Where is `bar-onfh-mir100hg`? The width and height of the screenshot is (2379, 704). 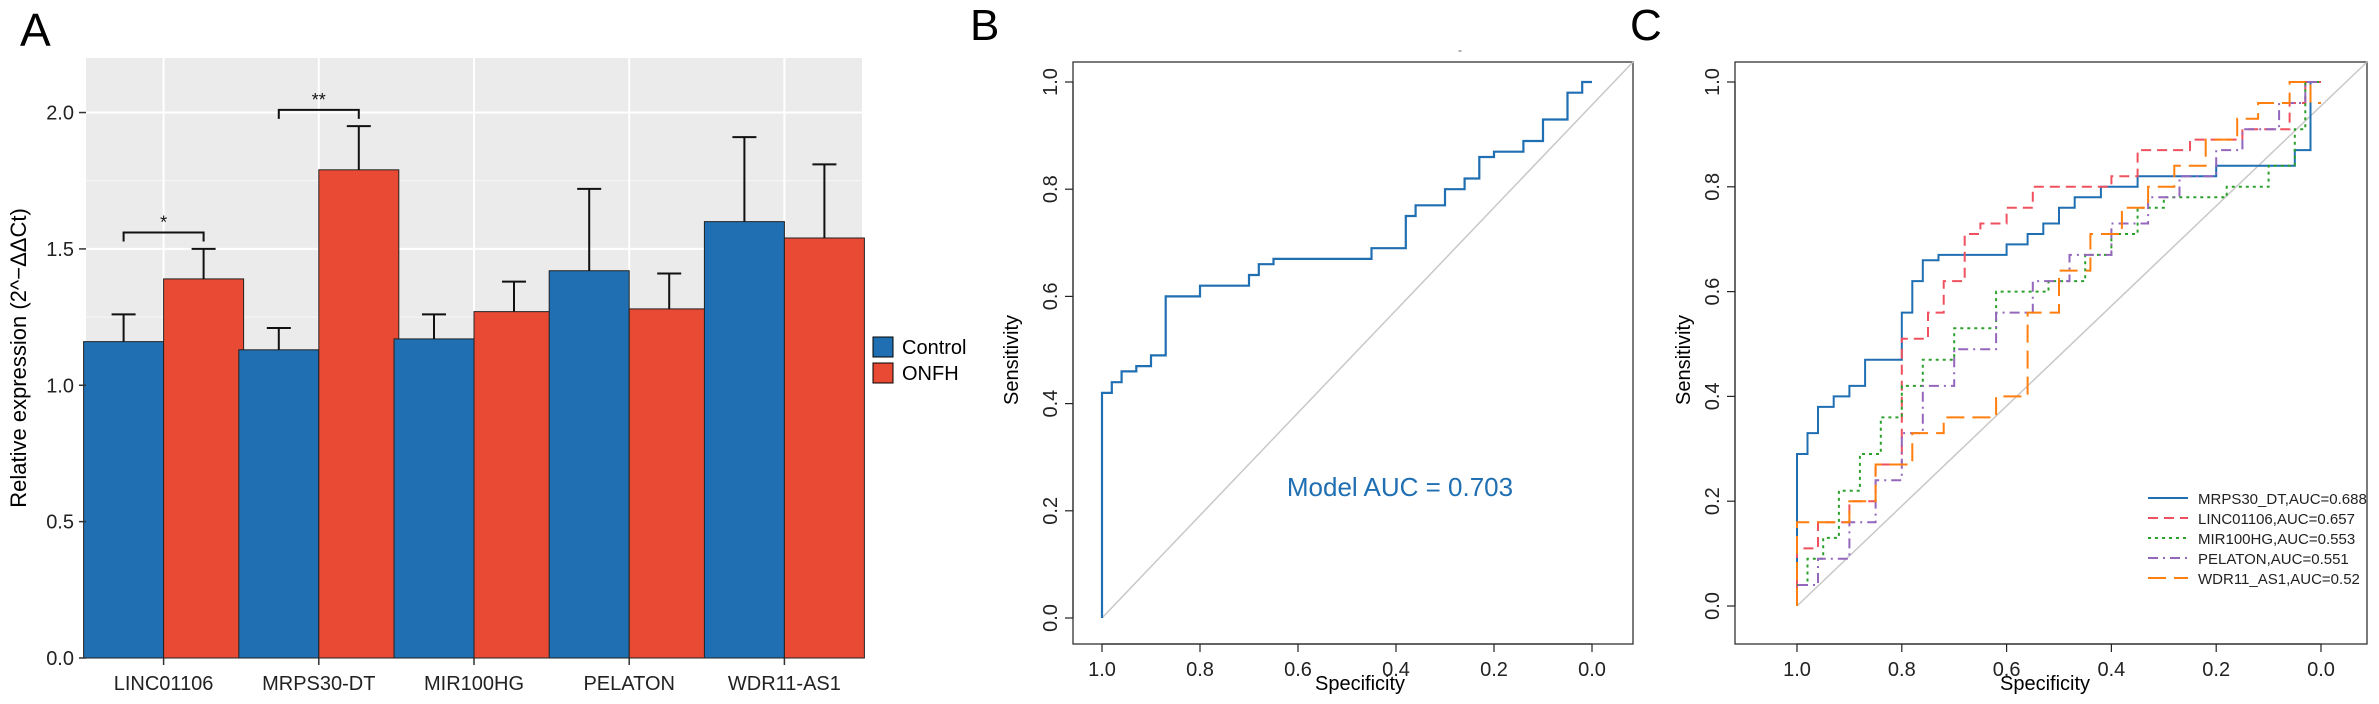
bar-onfh-mir100hg is located at coordinates (514, 485).